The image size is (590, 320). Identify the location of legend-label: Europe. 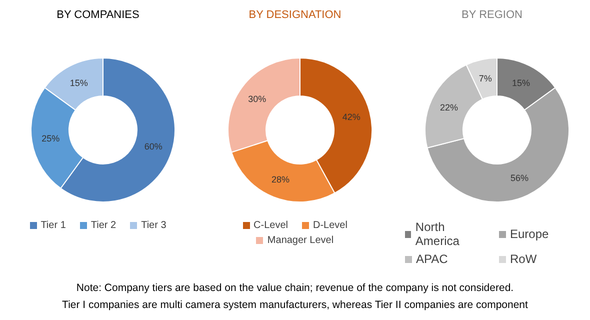
(529, 234).